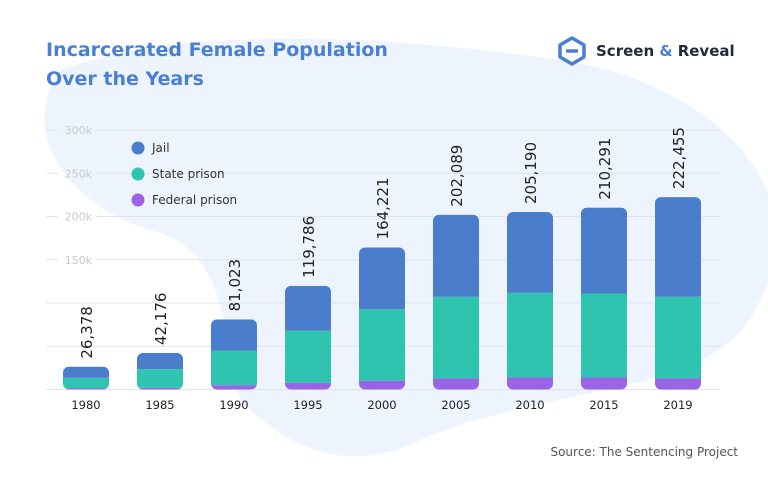  What do you see at coordinates (307, 405) in the screenshot?
I see `x-tick-label: 1995` at bounding box center [307, 405].